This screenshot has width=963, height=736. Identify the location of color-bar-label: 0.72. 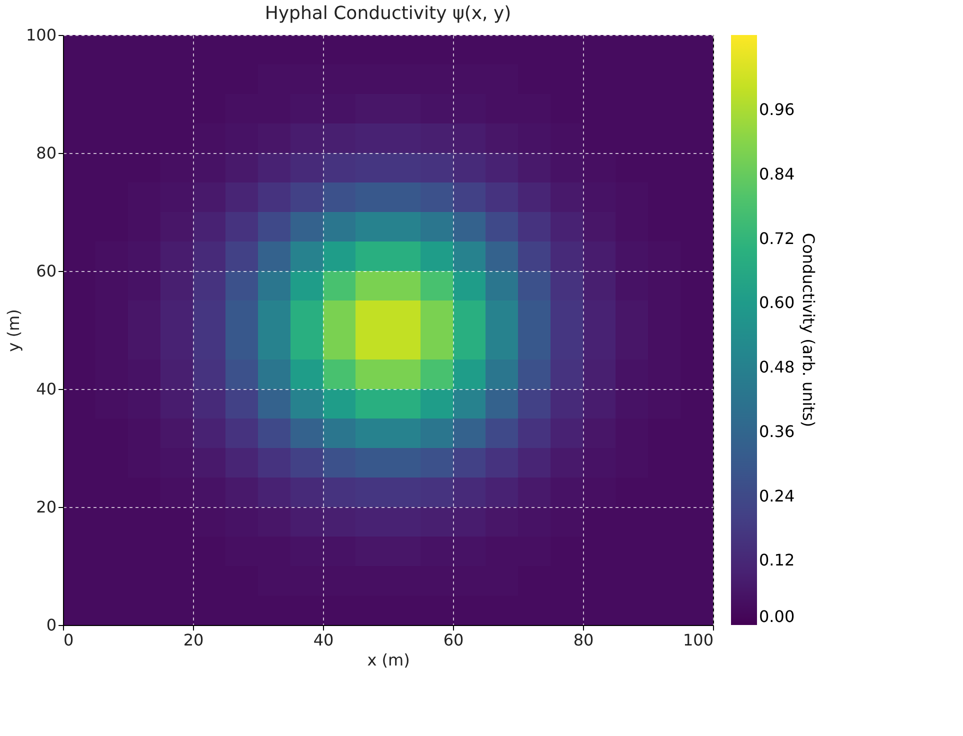
(777, 238).